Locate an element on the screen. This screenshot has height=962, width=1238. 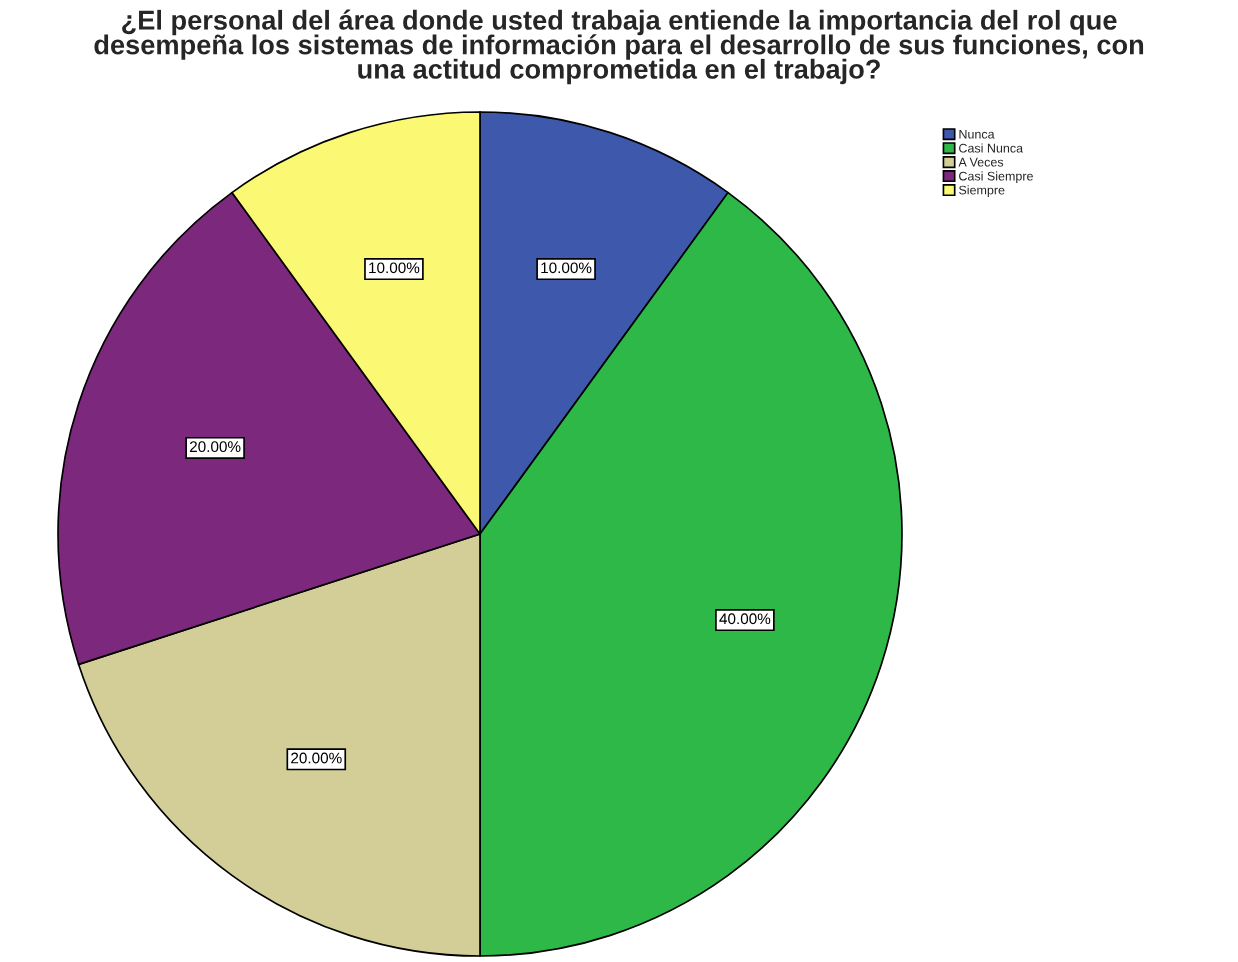
chart-title: ¿El personal del área donde usted trabaja entiende la importancia del rol que desempeña los sistemas de información para el desarrollo de sus funciones, con una actitud comprometida en el trabajo? is located at coordinates (619, 47).